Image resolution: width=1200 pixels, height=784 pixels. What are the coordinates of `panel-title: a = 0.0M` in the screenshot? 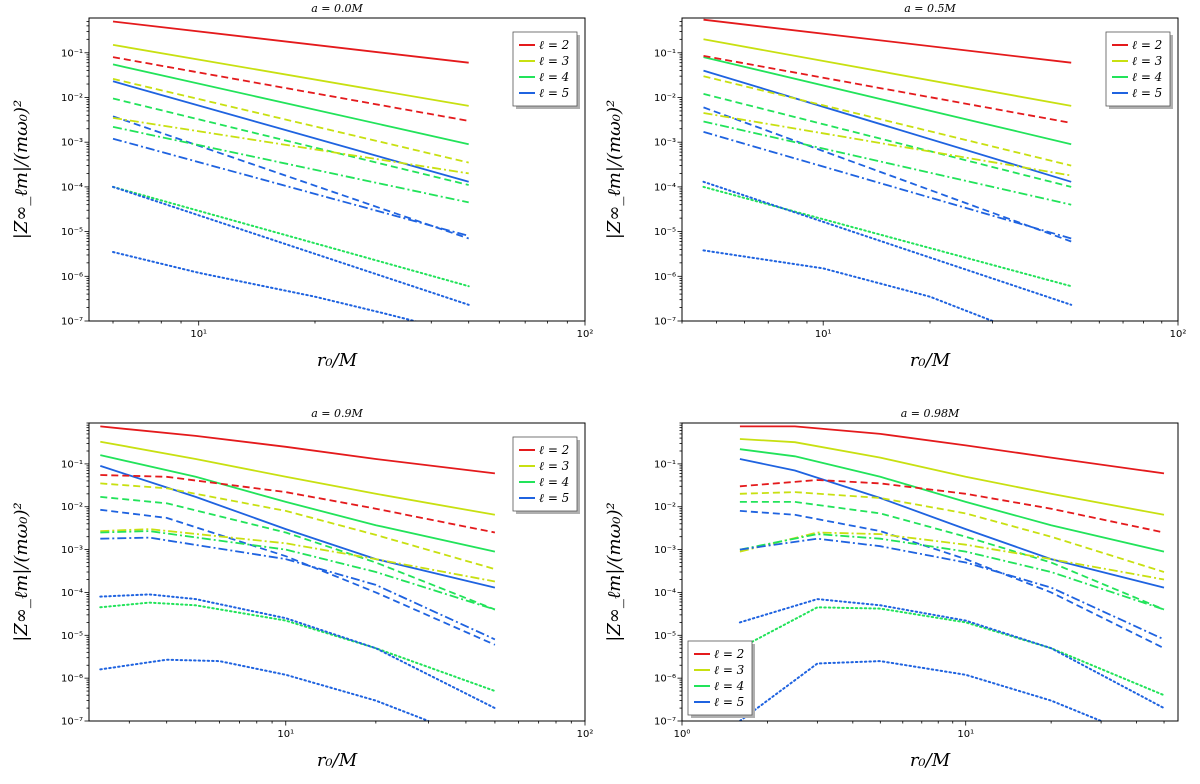 It's located at (337, 8).